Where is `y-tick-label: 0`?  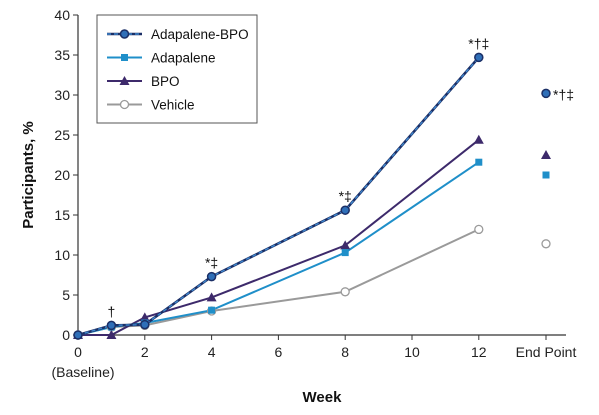 y-tick-label: 0 is located at coordinates (66, 335).